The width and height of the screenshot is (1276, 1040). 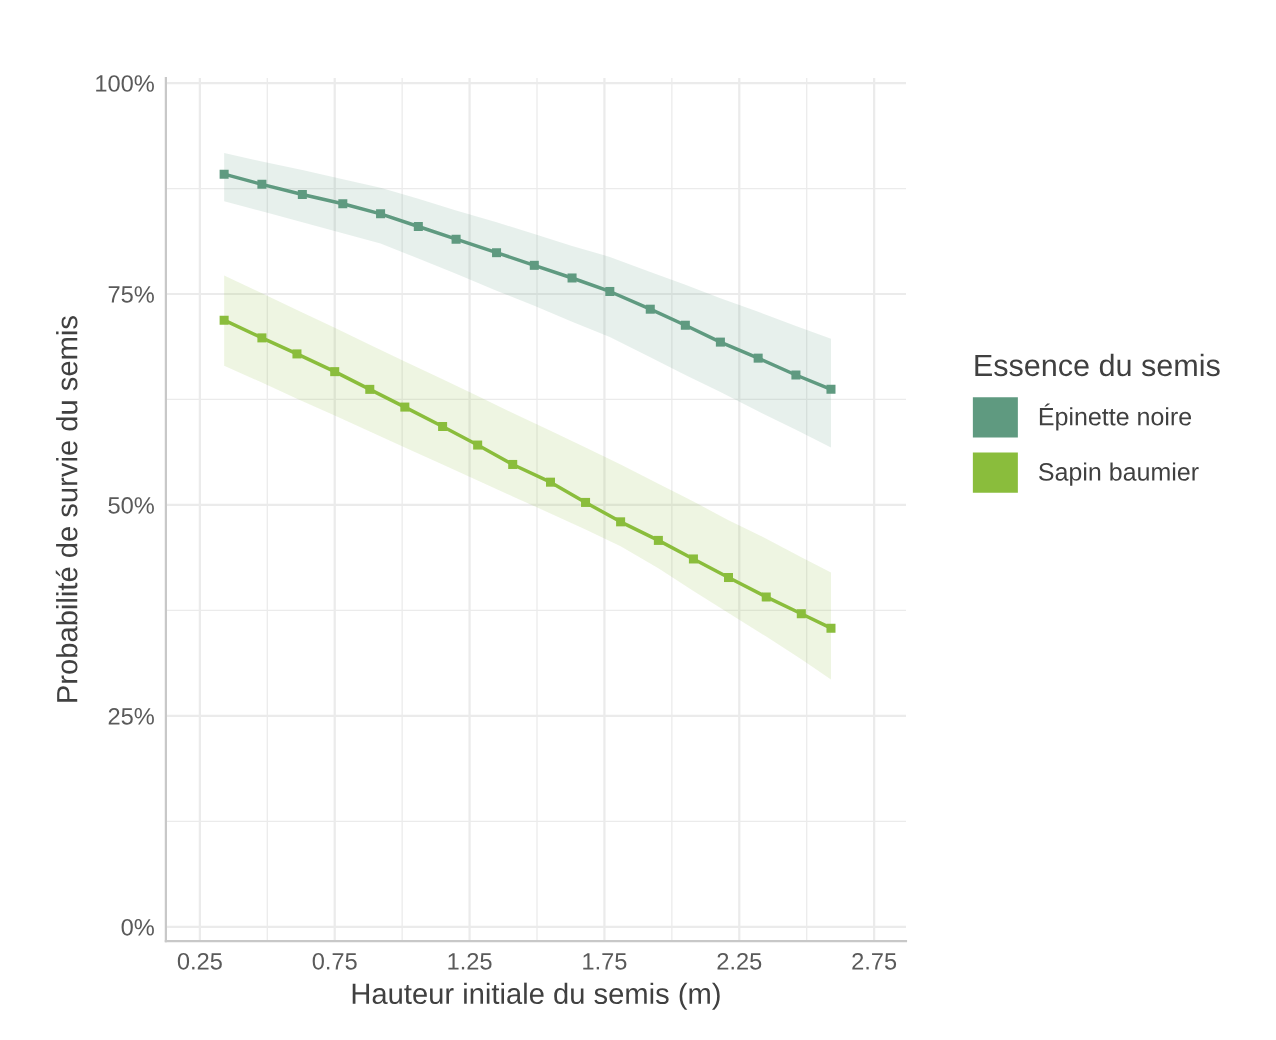 I want to click on legend-label: Sapin baumier, so click(x=1119, y=474).